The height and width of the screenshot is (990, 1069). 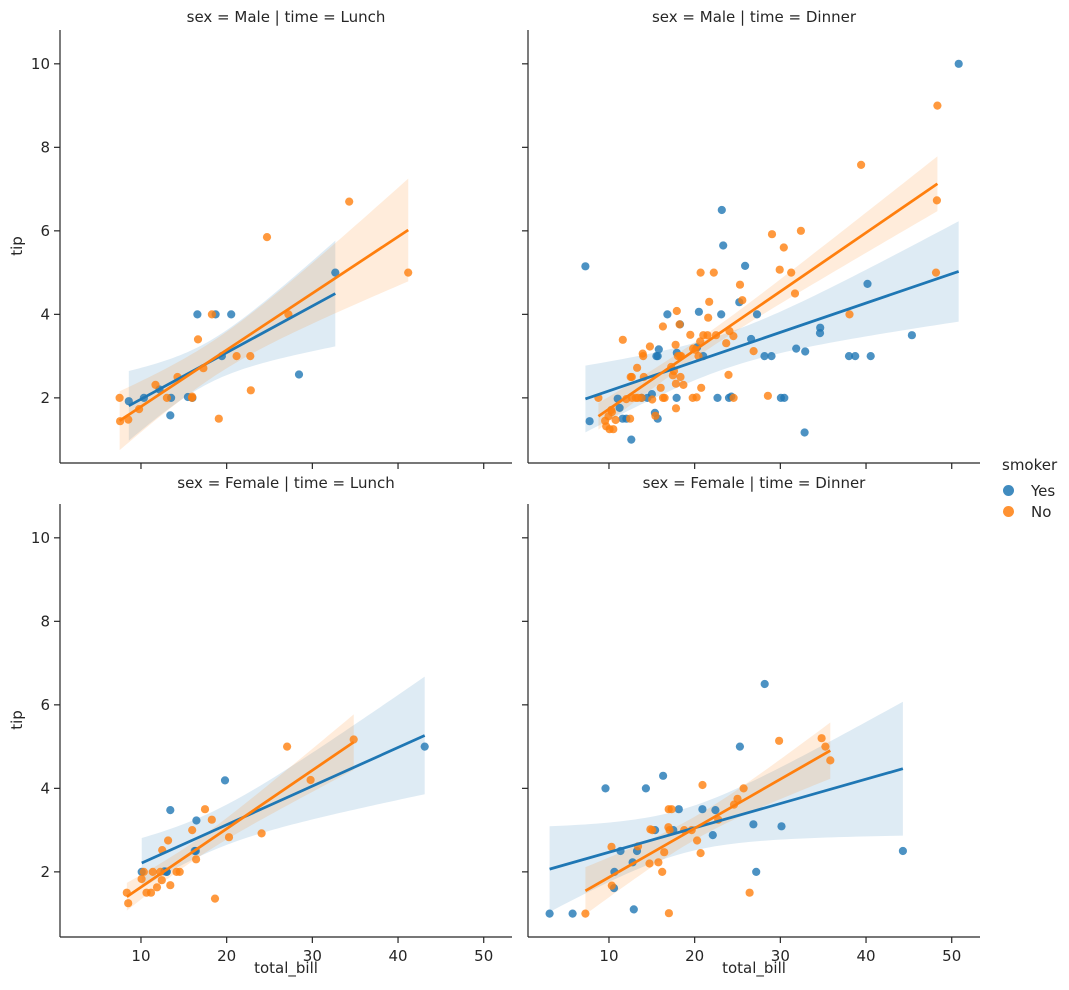 I want to click on legend: smoker Yes No, so click(x=1027, y=489).